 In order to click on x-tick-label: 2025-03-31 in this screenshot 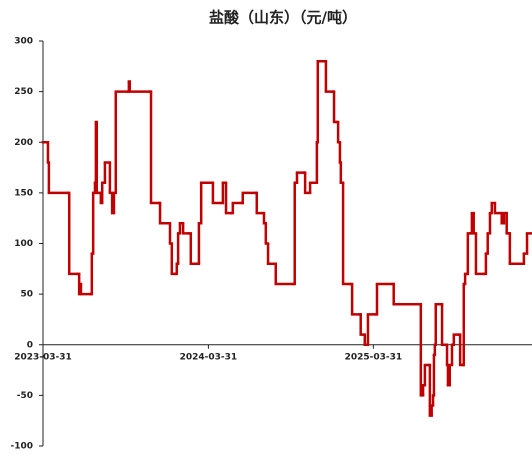, I will do `click(374, 357)`.